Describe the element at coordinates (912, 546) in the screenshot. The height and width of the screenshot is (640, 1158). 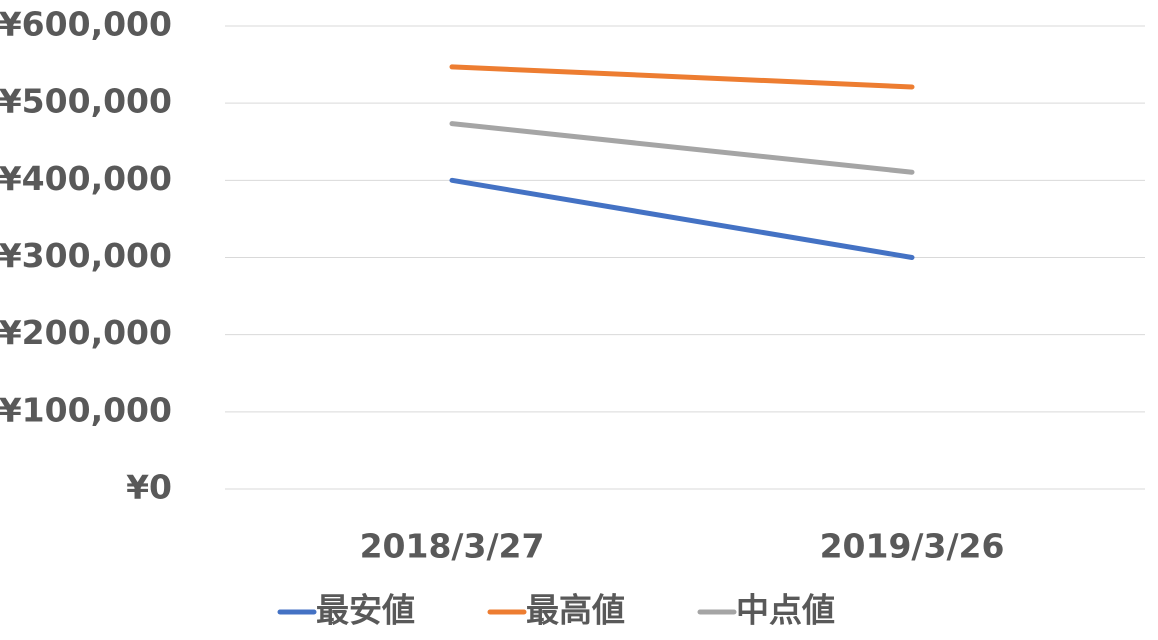
I see `x-tick-label: 2019/3/26` at that location.